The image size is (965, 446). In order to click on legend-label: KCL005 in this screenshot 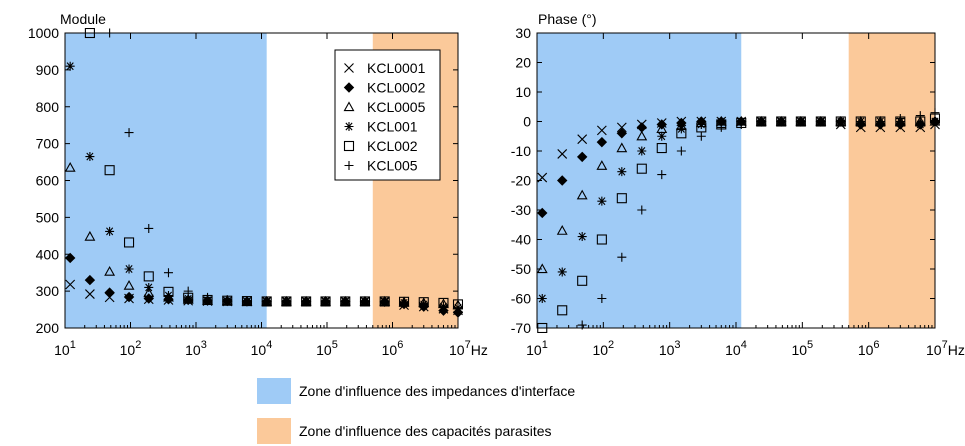, I will do `click(392, 166)`.